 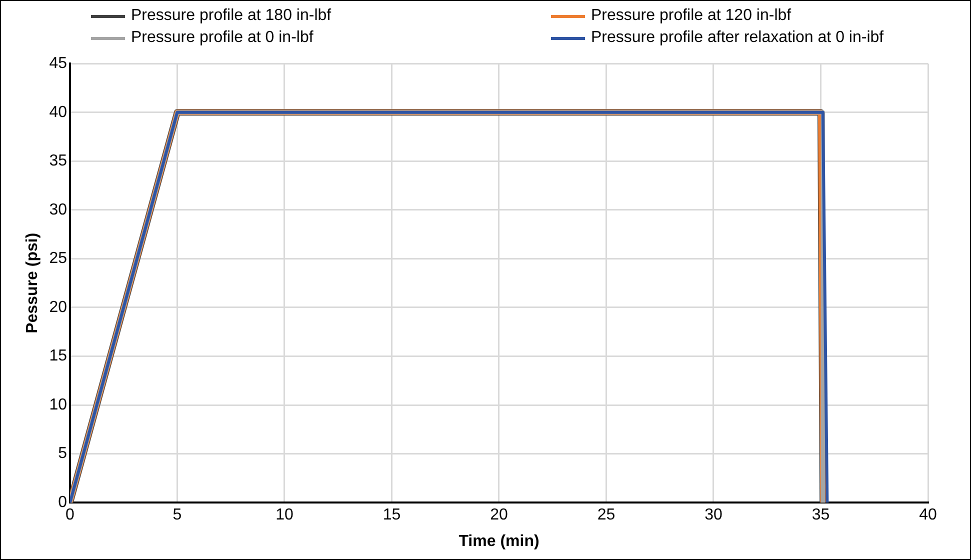 What do you see at coordinates (58, 63) in the screenshot?
I see `y-tick-label: 45` at bounding box center [58, 63].